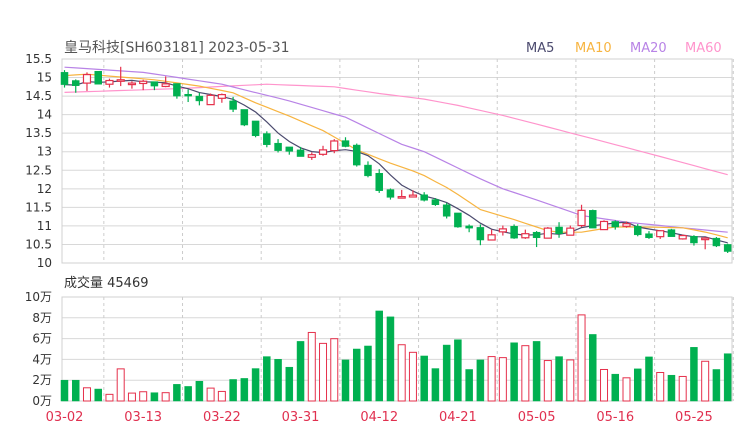 The width and height of the screenshot is (740, 440). What do you see at coordinates (143, 417) in the screenshot?
I see `x-tick-label: 03-13` at bounding box center [143, 417].